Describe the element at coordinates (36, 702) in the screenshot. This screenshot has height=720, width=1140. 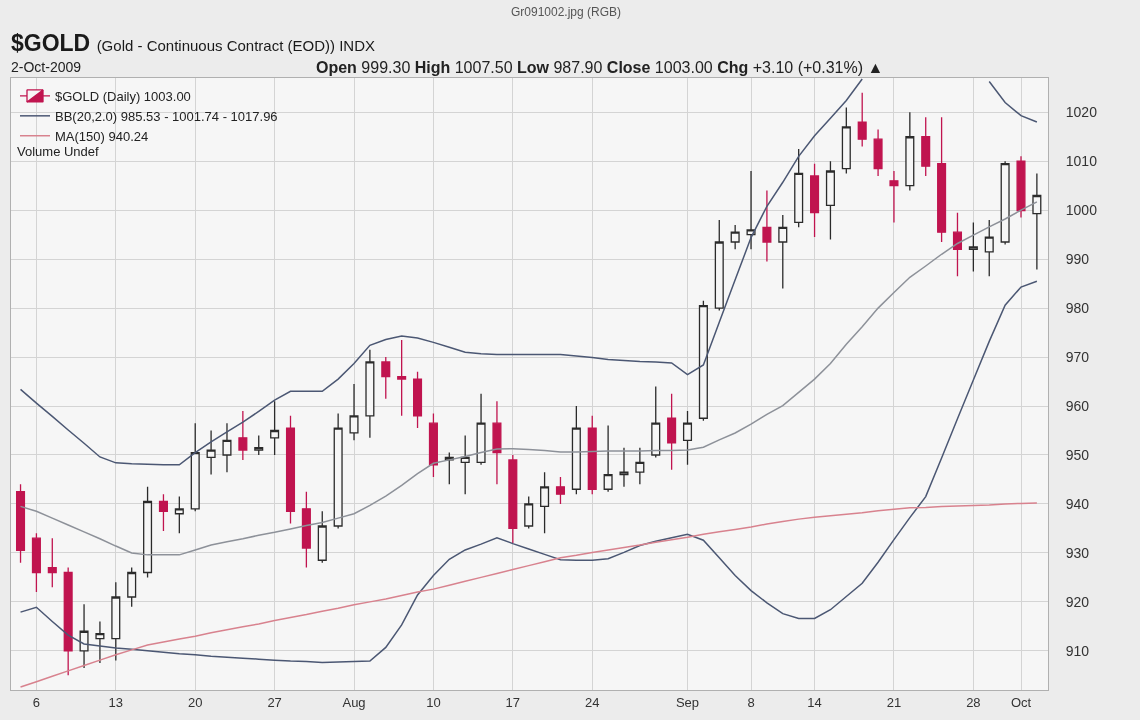
I see `x-tick-label: 6` at that location.